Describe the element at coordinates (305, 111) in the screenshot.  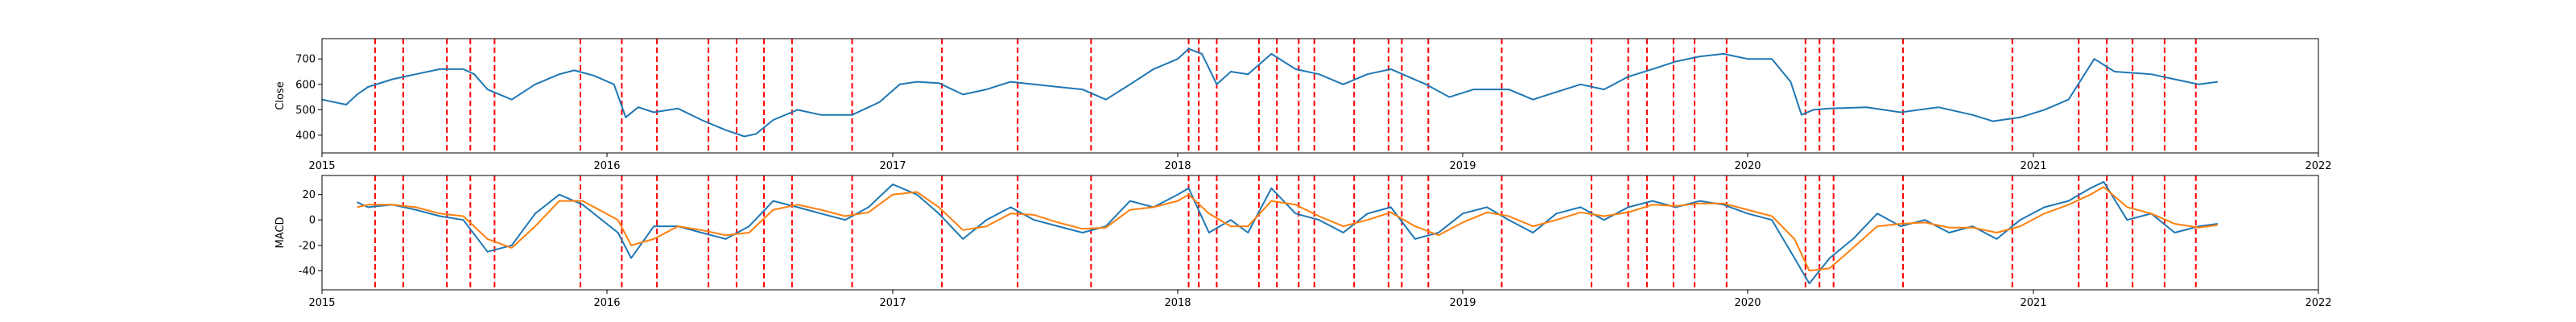
I see `close-y-tick-label: 500` at that location.